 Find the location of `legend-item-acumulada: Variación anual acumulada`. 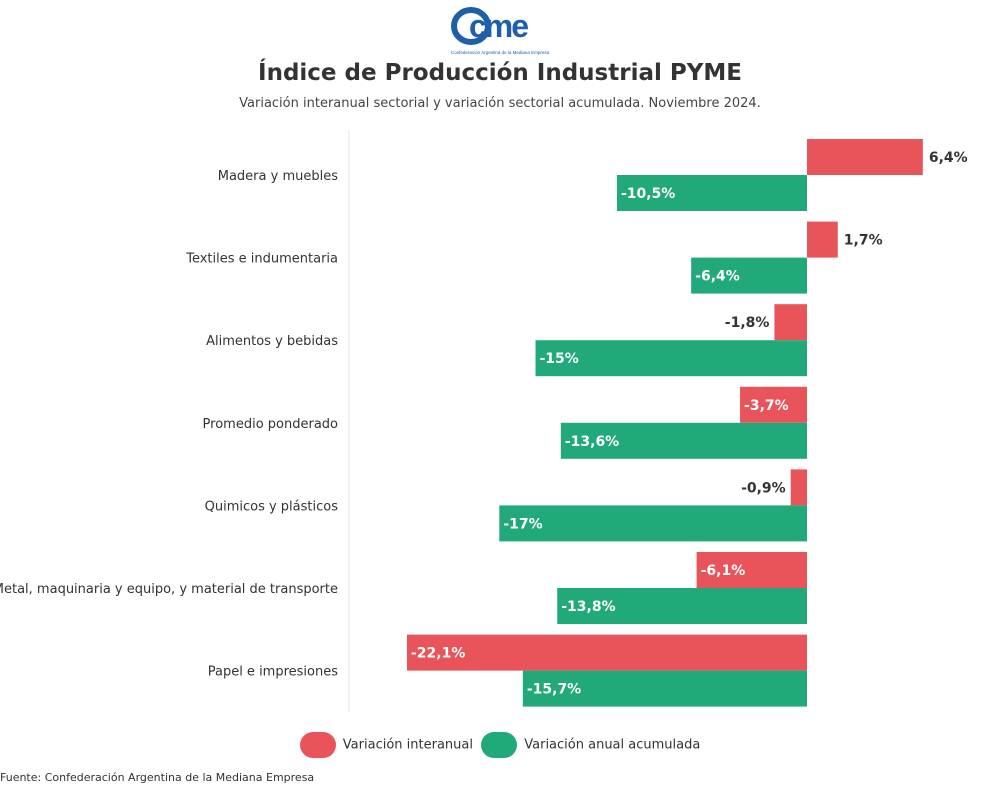

legend-item-acumulada: Variación anual acumulada is located at coordinates (590, 745).